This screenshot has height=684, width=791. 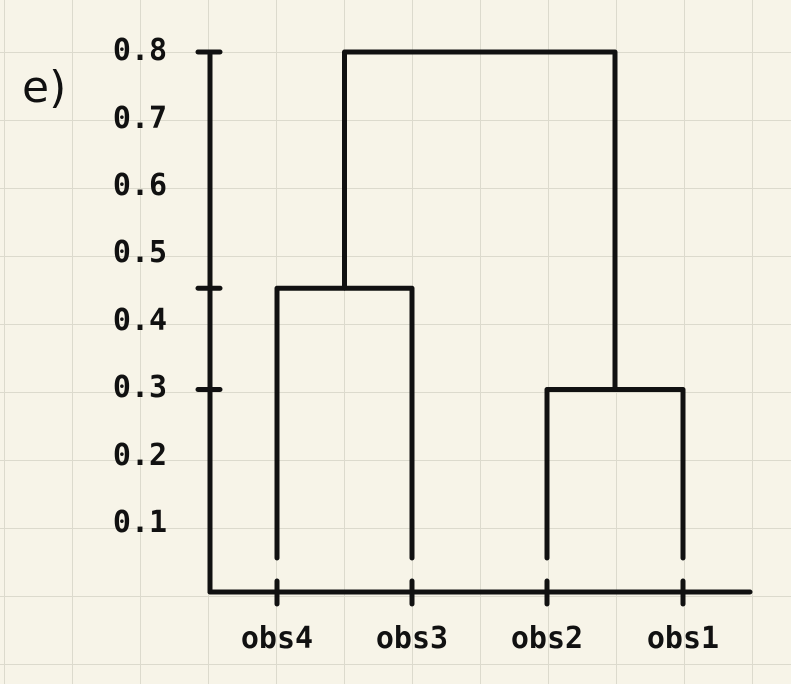 I want to click on leaf-label-obs3: obs3, so click(x=412, y=638).